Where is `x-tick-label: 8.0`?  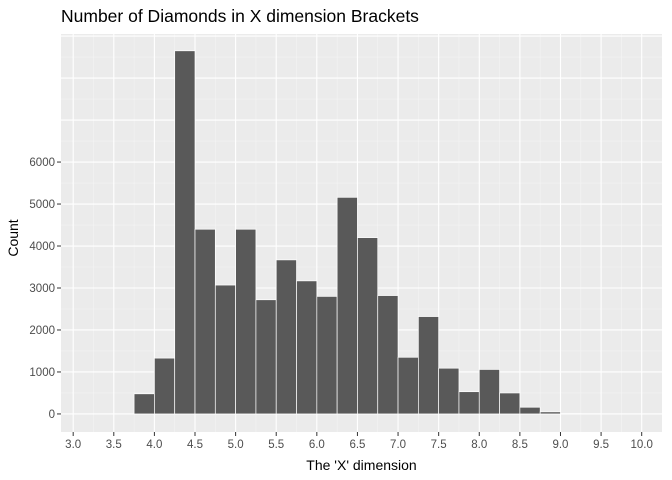 x-tick-label: 8.0 is located at coordinates (479, 445).